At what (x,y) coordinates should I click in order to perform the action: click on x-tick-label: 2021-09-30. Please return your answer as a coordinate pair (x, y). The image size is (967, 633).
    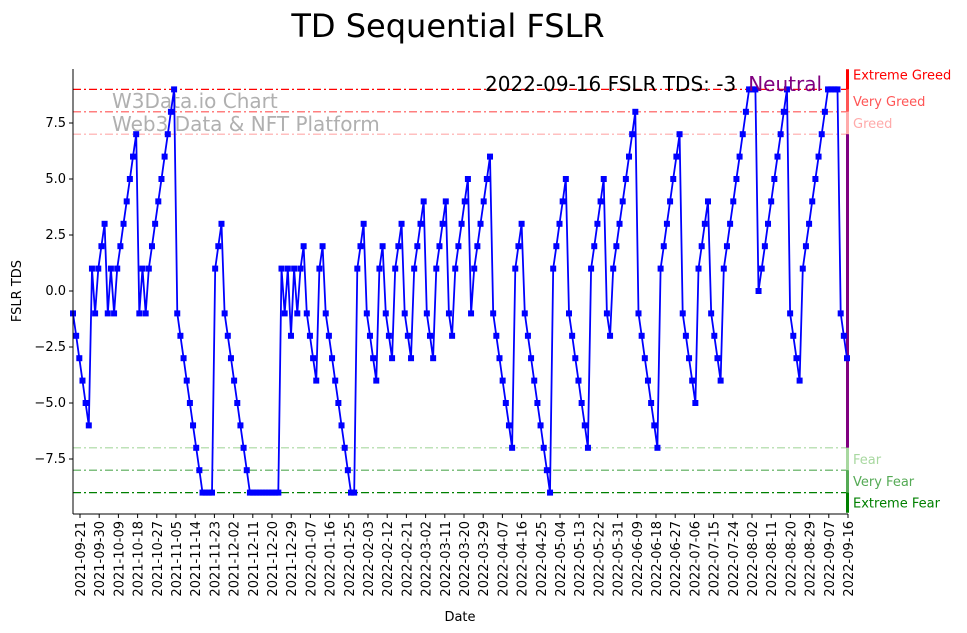
    Looking at the image, I should click on (100, 559).